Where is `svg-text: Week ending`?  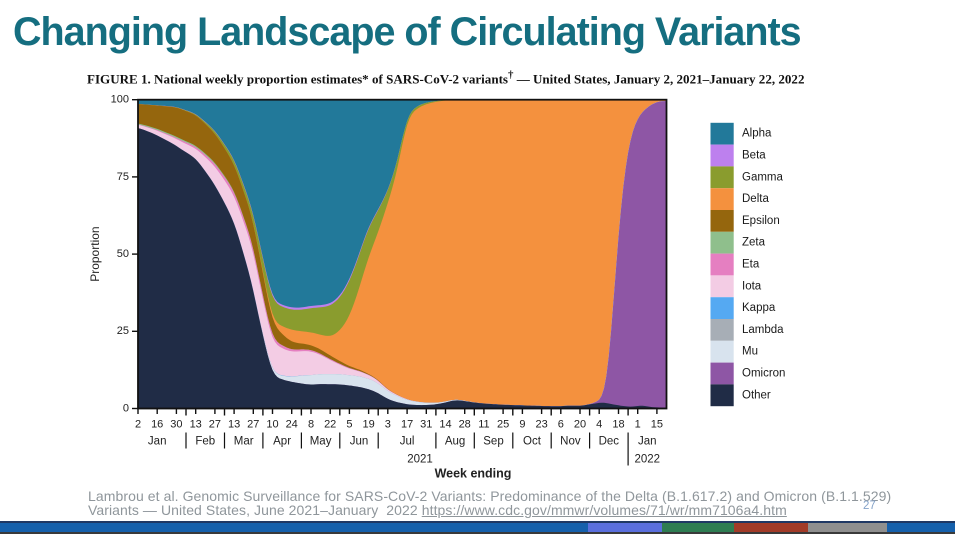
svg-text: Week ending is located at coordinates (473, 474).